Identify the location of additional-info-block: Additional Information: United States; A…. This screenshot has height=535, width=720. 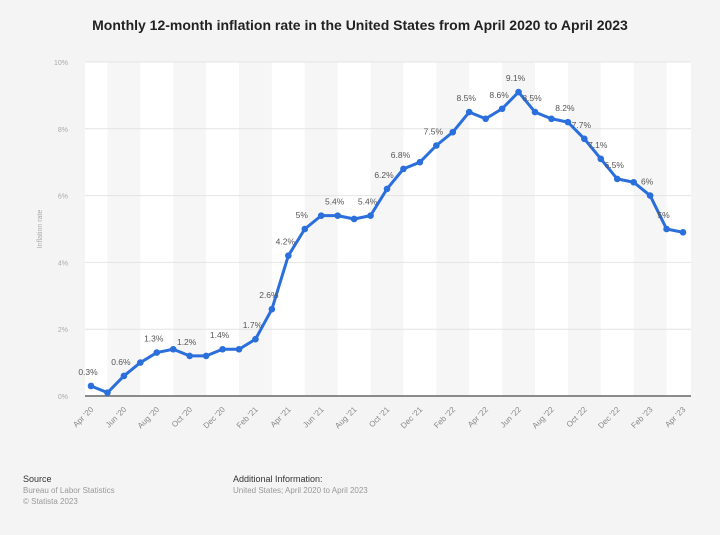
(300, 485).